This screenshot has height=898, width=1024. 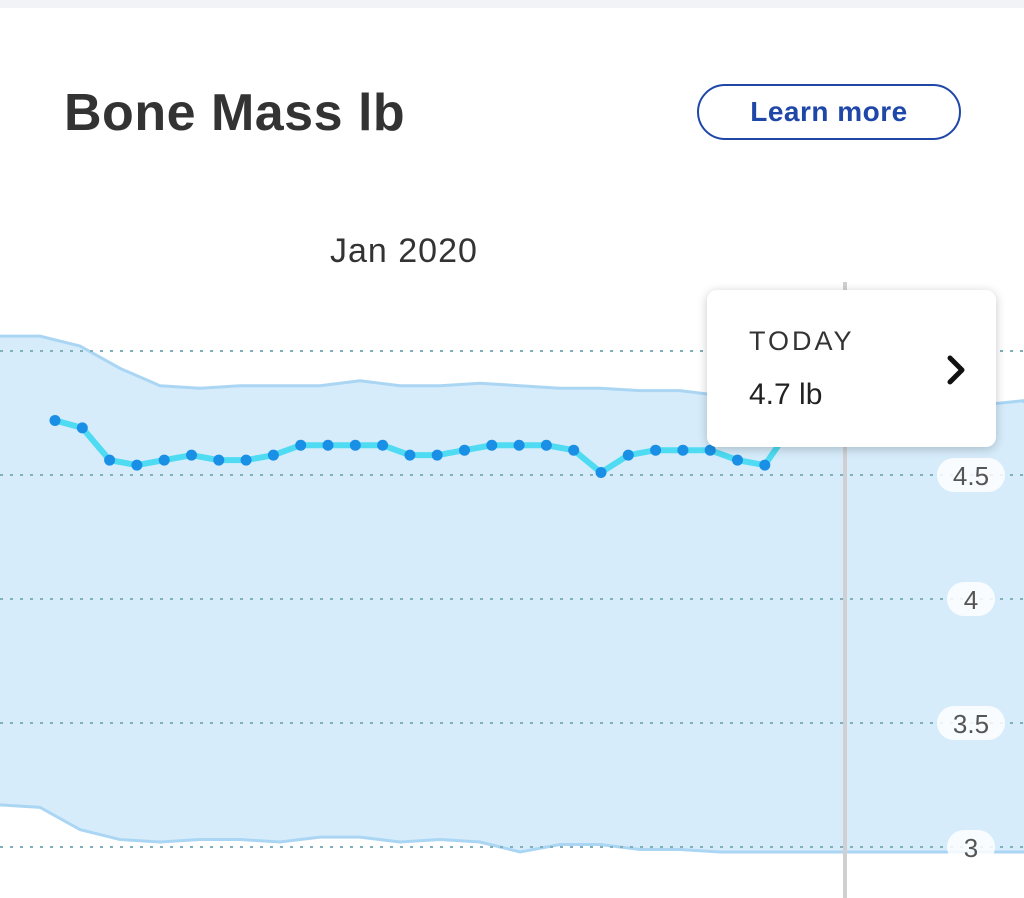 I want to click on tooltip-value: 4.7 lb, so click(x=786, y=394).